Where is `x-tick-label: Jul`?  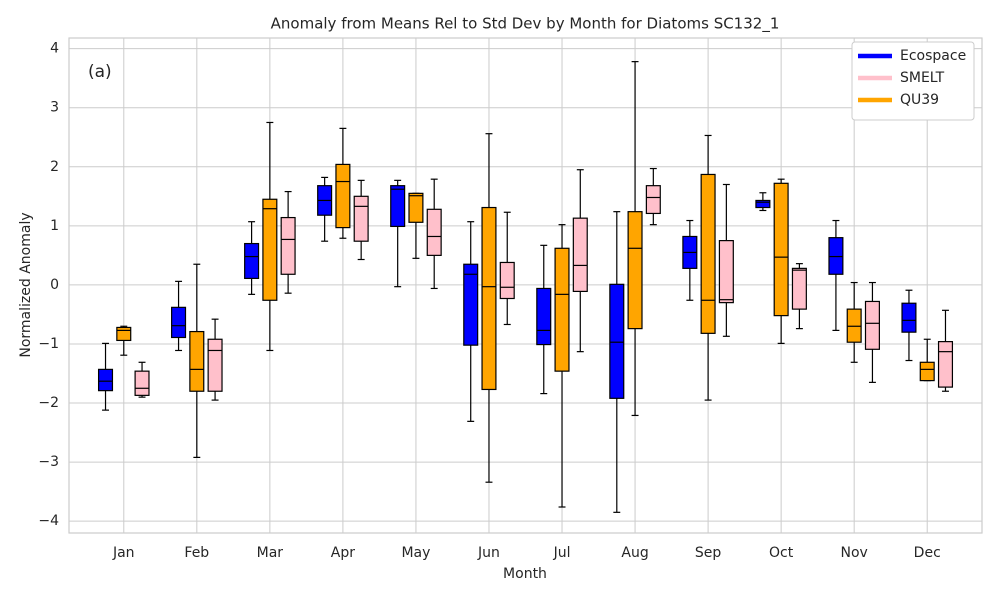
x-tick-label: Jul is located at coordinates (562, 553).